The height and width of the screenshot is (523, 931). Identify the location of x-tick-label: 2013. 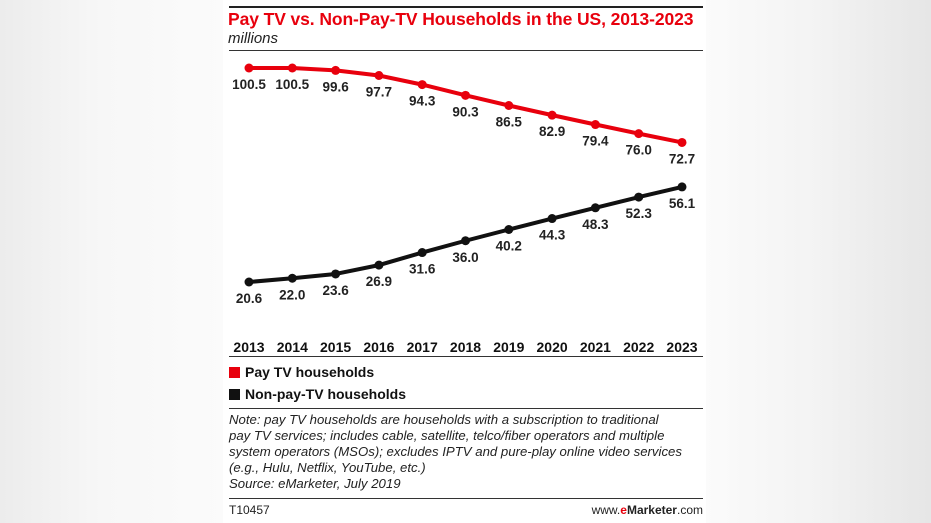
(248, 347).